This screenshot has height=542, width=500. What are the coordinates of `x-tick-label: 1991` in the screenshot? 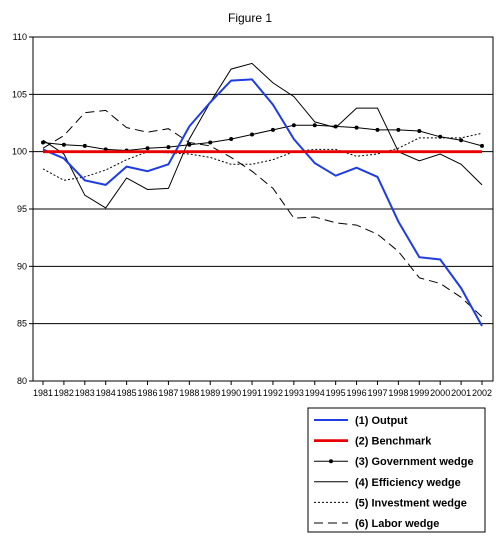 It's located at (252, 393).